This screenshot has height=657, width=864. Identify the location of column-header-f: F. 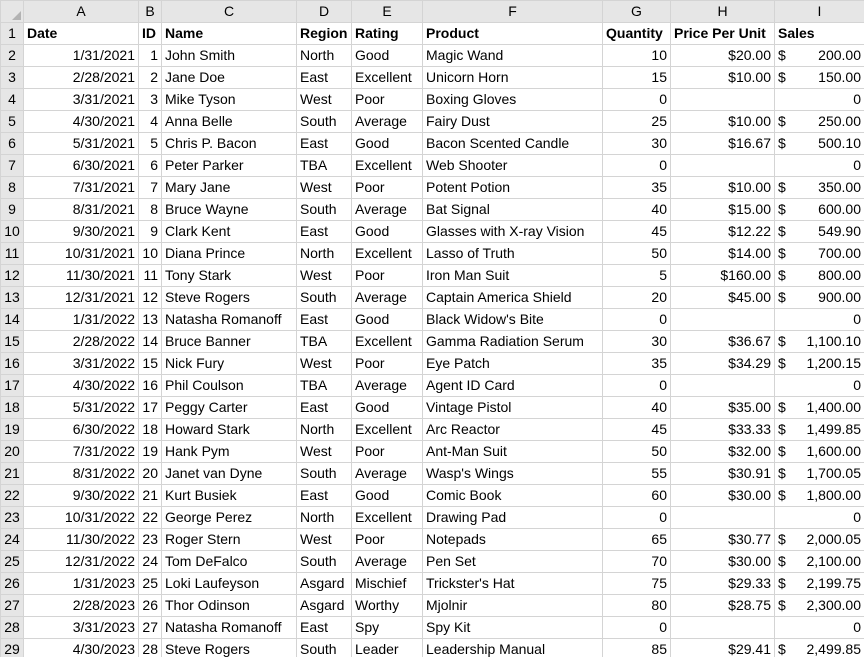
(512, 11).